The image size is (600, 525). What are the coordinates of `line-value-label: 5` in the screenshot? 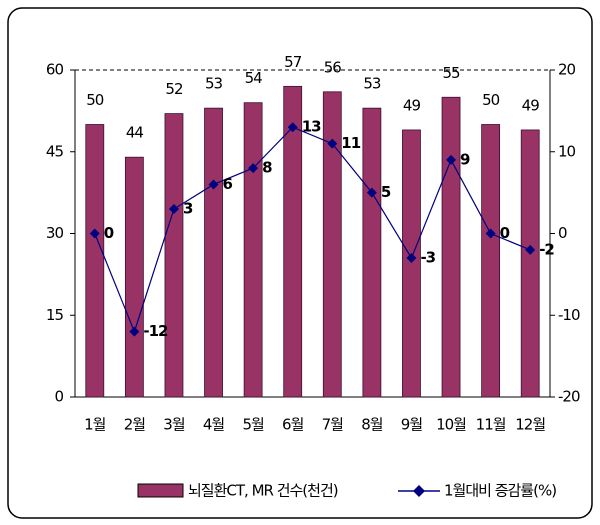 It's located at (386, 192).